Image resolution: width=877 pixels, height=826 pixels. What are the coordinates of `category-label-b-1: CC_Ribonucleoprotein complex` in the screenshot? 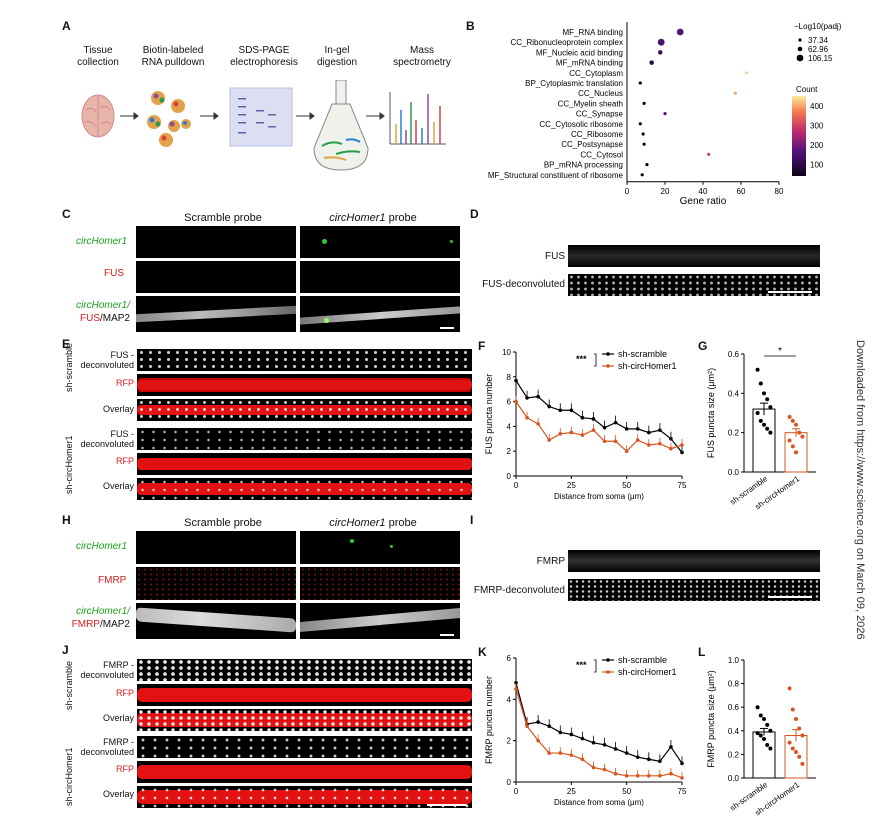 It's located at (566, 42).